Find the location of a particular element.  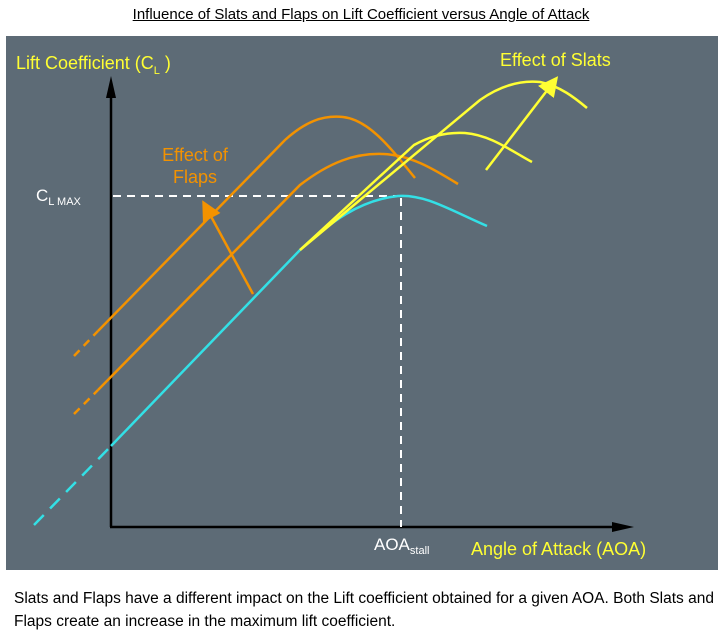

x-axis-label: Angle of Attack (AOA) is located at coordinates (558, 549).